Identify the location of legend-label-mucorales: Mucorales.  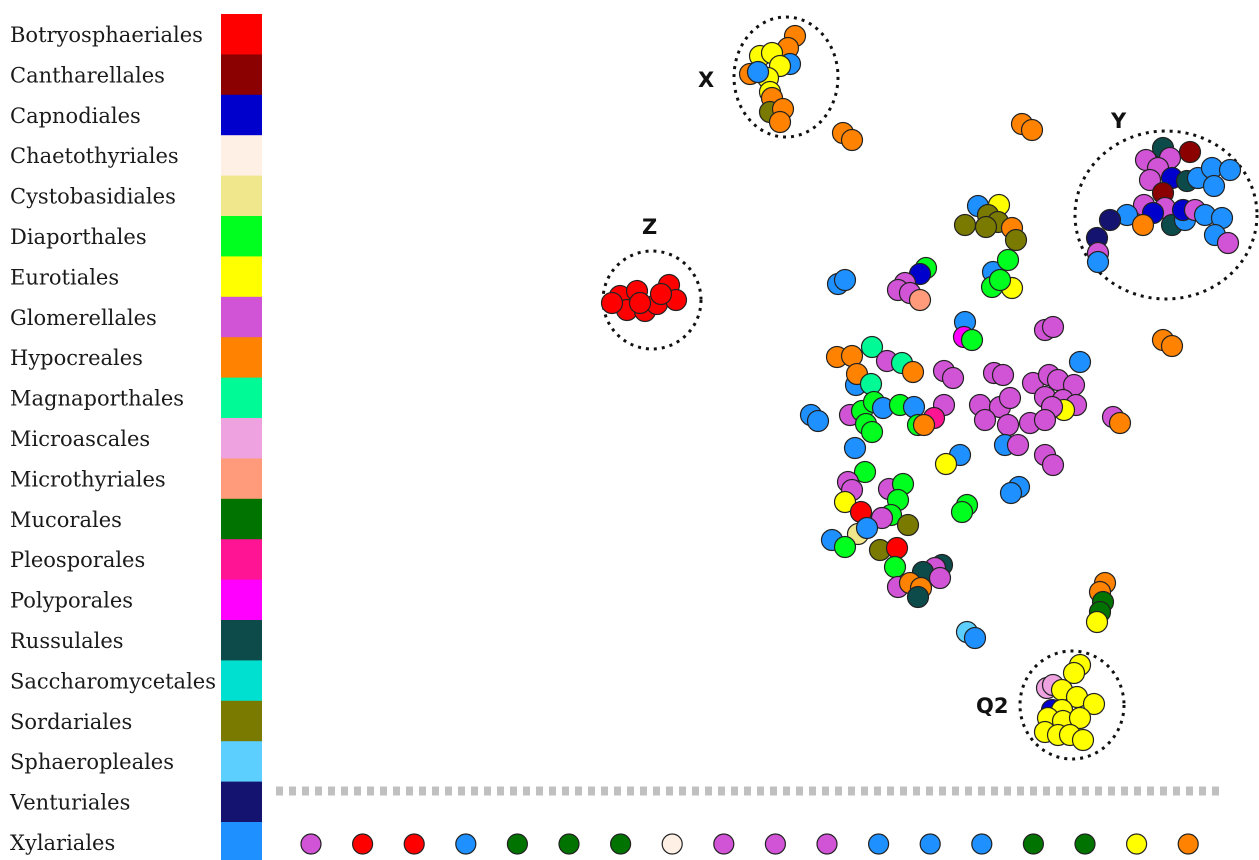
(66, 520).